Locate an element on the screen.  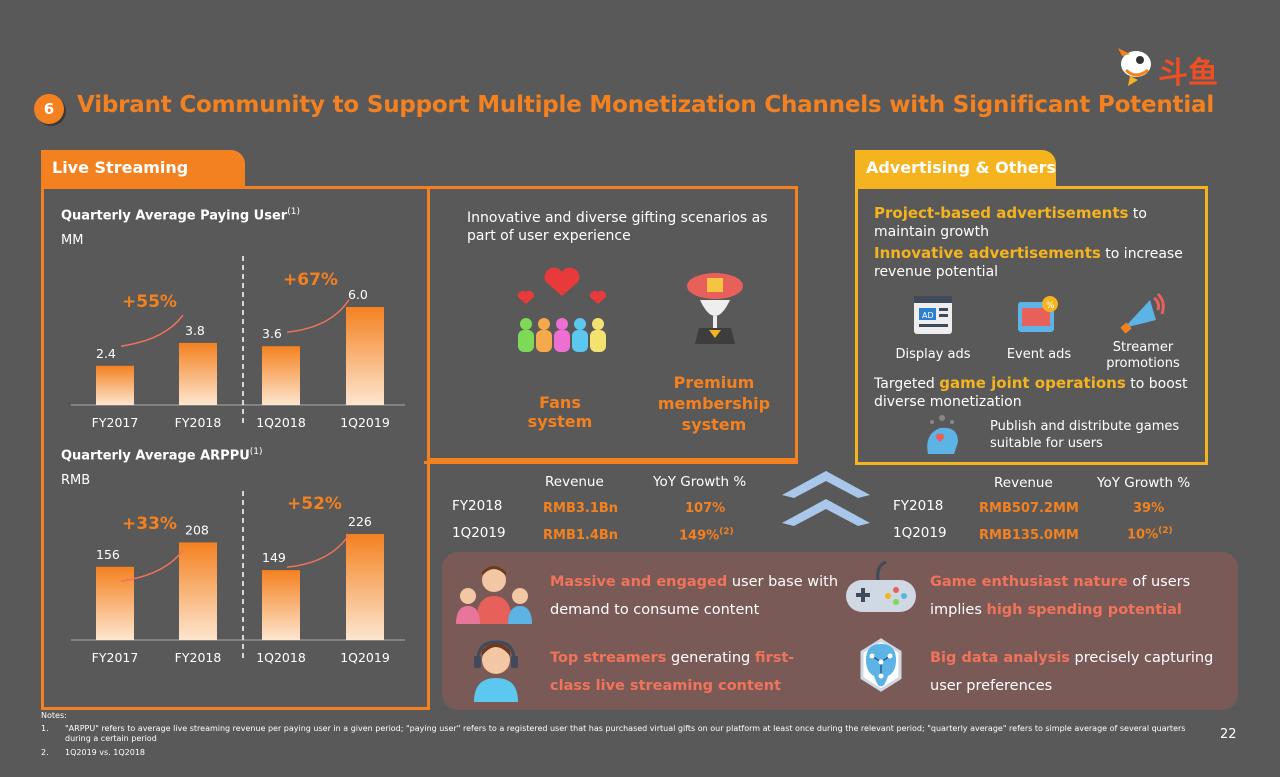
adv-p2-bold: Innovative advertisements is located at coordinates (987, 253).